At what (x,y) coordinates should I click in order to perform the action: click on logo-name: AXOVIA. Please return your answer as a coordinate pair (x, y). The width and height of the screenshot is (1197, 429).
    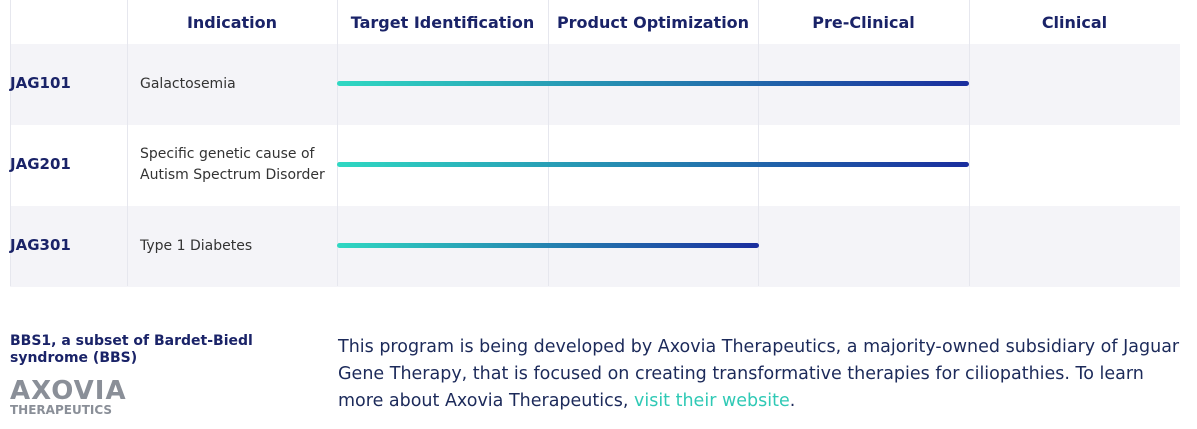
    Looking at the image, I should click on (68, 391).